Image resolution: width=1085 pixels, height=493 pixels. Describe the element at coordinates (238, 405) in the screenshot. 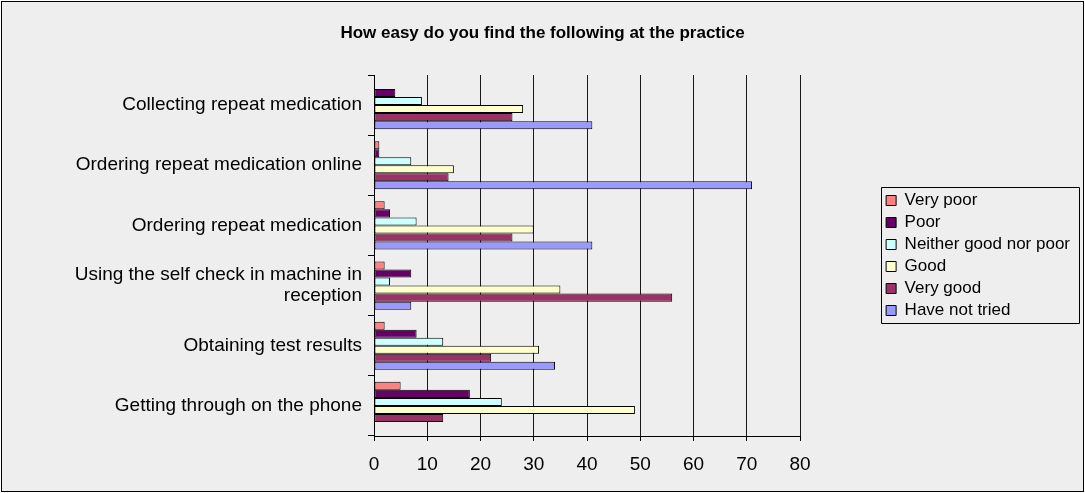

I see `y-tick-label: Getting through on the phone` at that location.